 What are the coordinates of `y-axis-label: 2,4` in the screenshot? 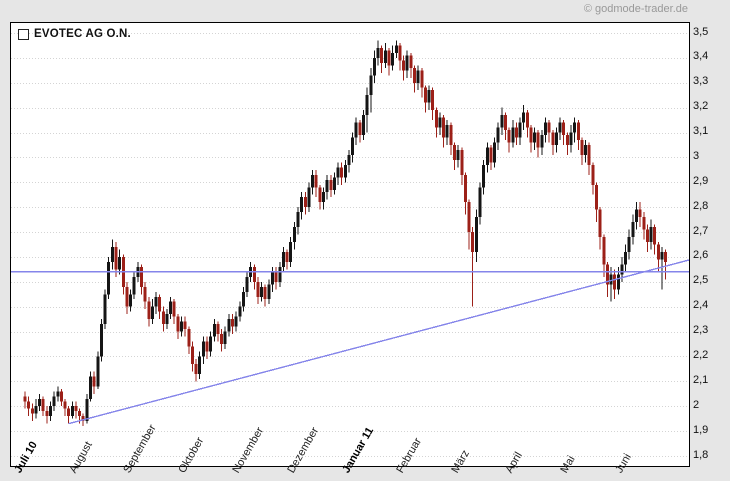 It's located at (701, 305).